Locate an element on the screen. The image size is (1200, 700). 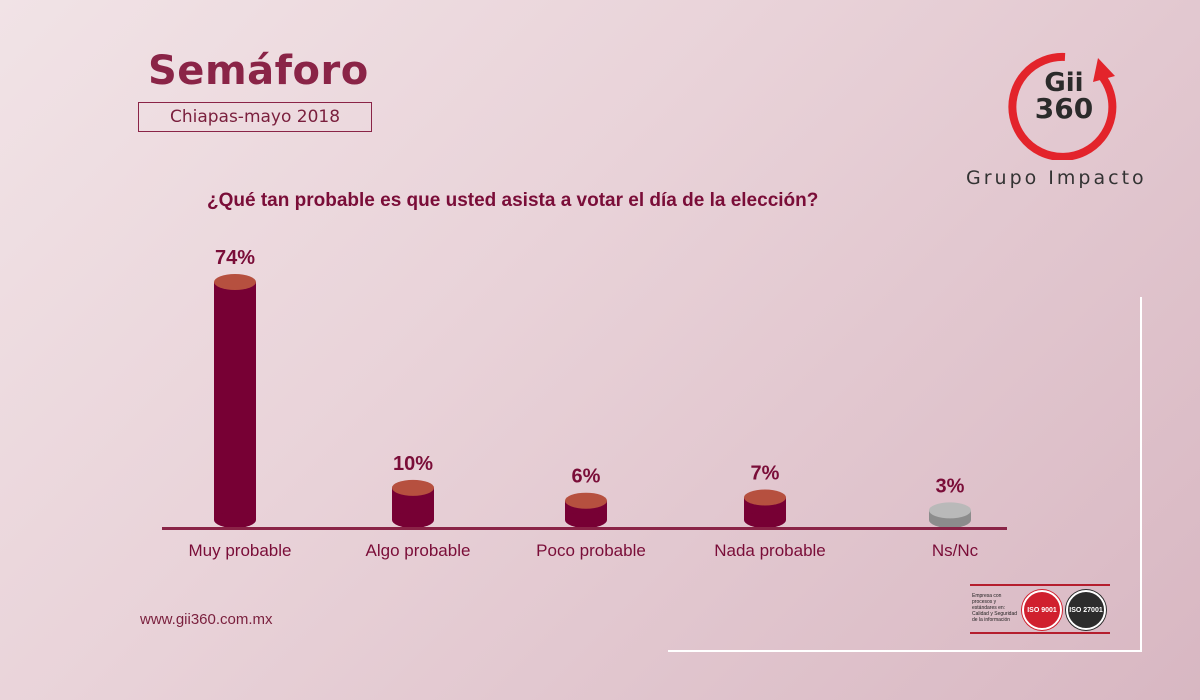
iso-9001-seal: ISO 9001 is located at coordinates (1042, 610).